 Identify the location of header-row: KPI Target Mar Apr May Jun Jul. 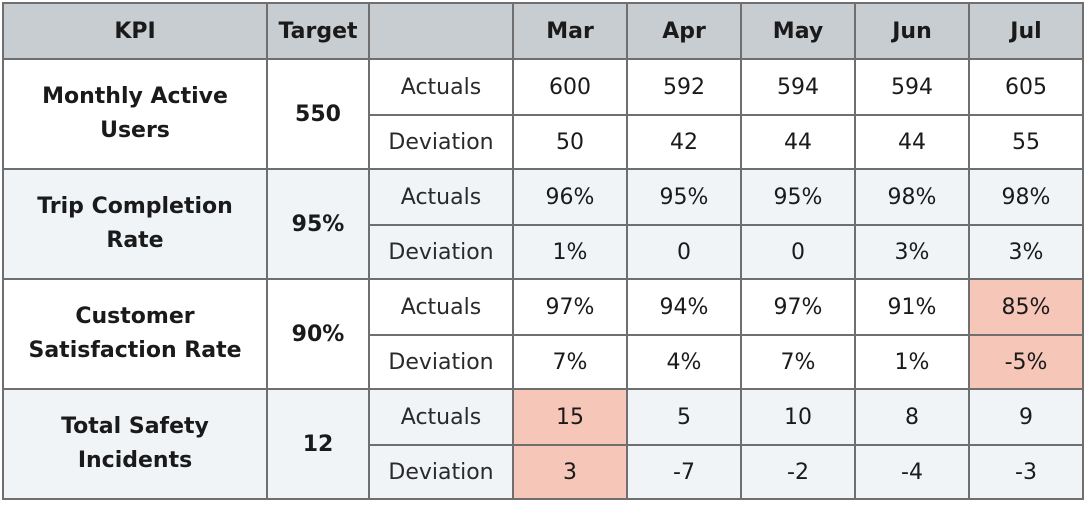
(543, 31).